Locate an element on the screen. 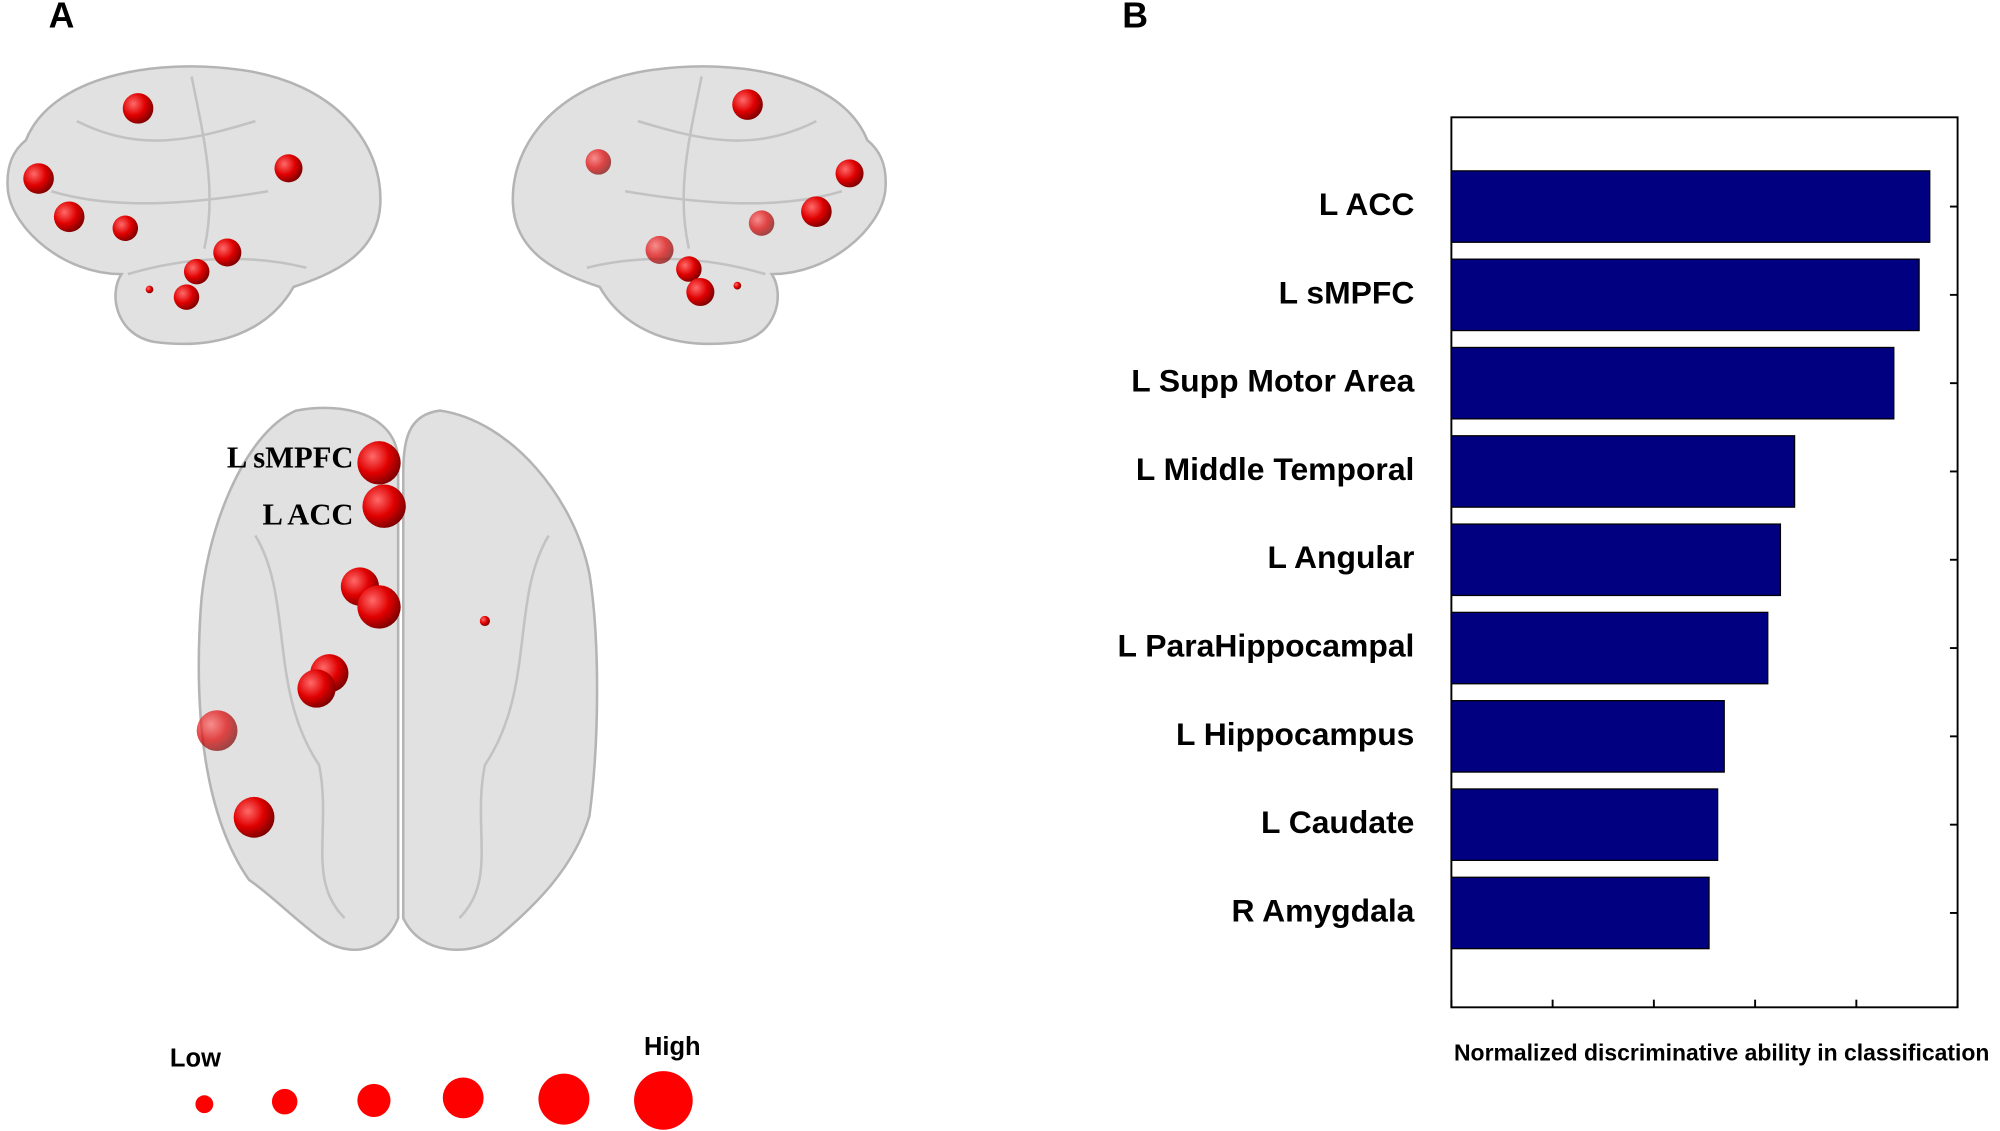  y-tick-label: L sMPFC is located at coordinates (1347, 292).